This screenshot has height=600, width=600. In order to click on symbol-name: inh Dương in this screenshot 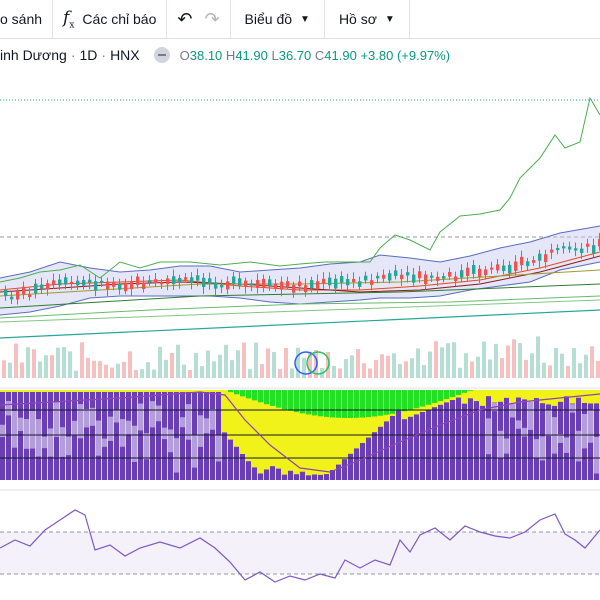, I will do `click(33, 55)`.